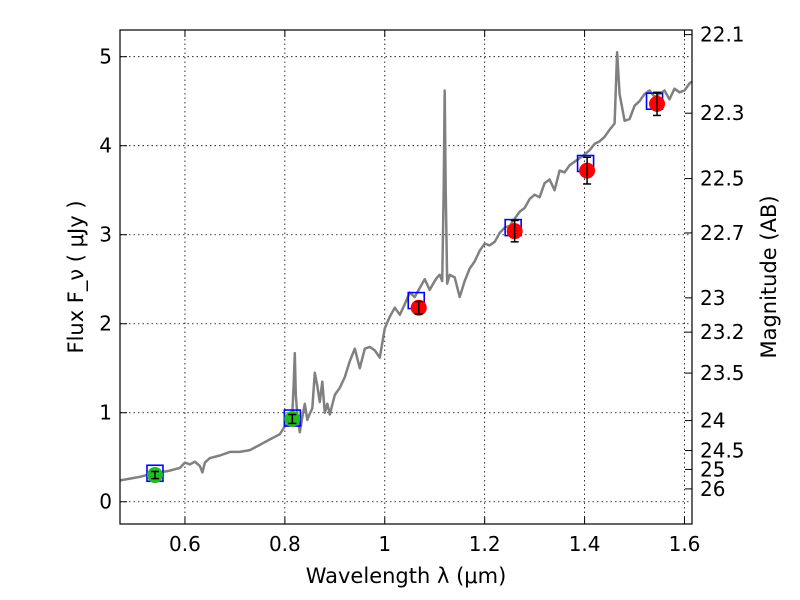 This screenshot has height=600, width=800. What do you see at coordinates (712, 421) in the screenshot?
I see `mag-tick-label: 24` at bounding box center [712, 421].